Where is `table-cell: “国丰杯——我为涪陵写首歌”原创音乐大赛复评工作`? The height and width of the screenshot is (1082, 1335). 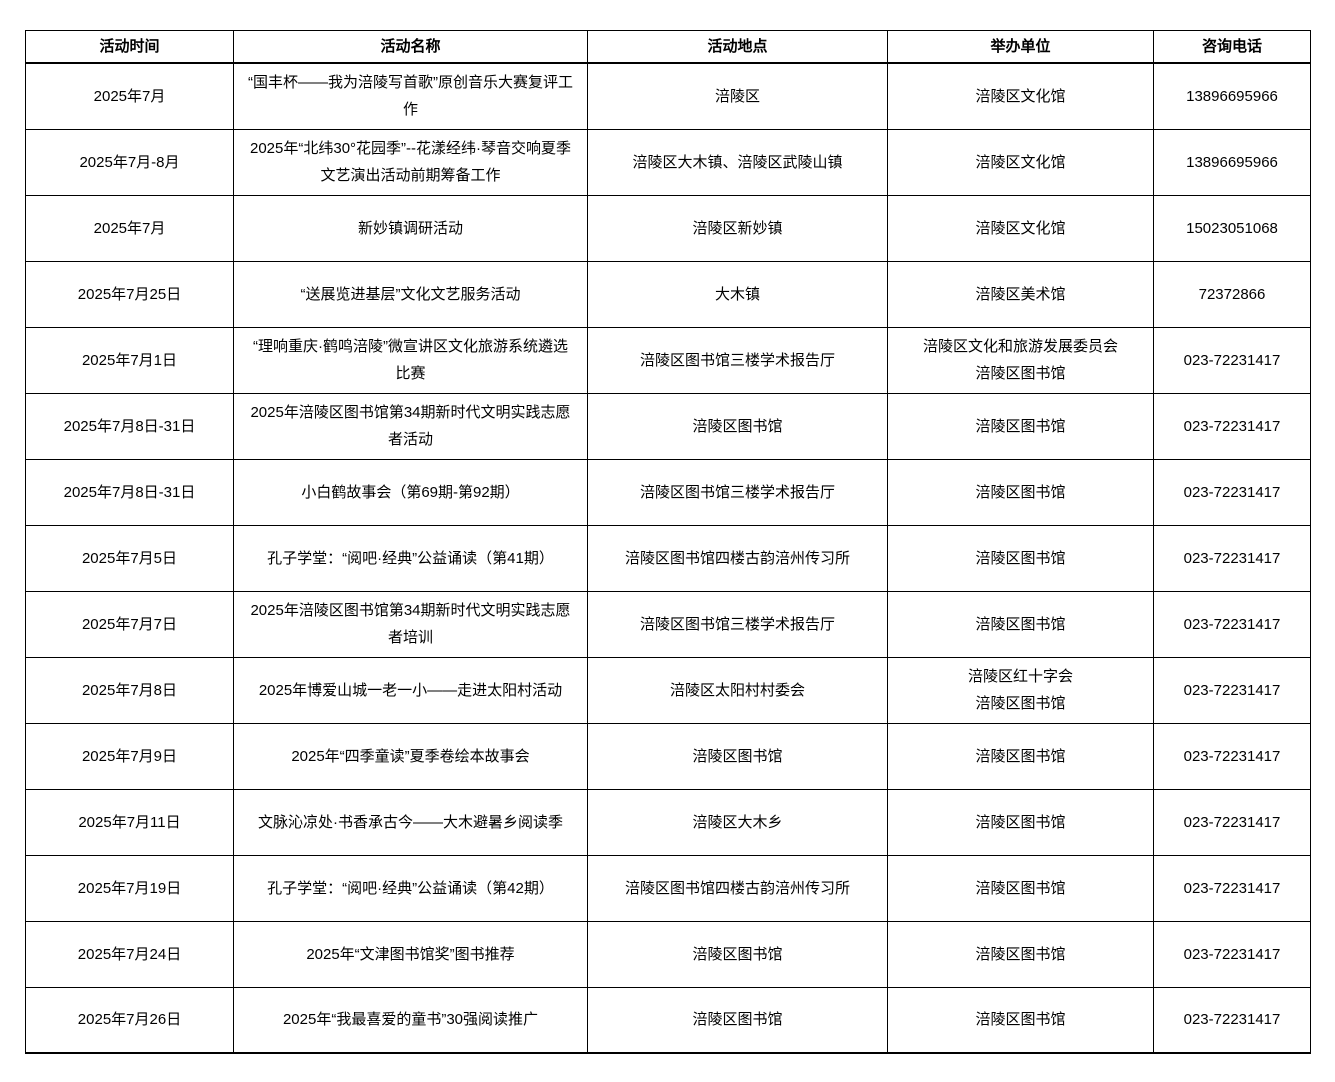 table-cell: “国丰杯——我为涪陵写首歌”原创音乐大赛复评工作 is located at coordinates (410, 96).